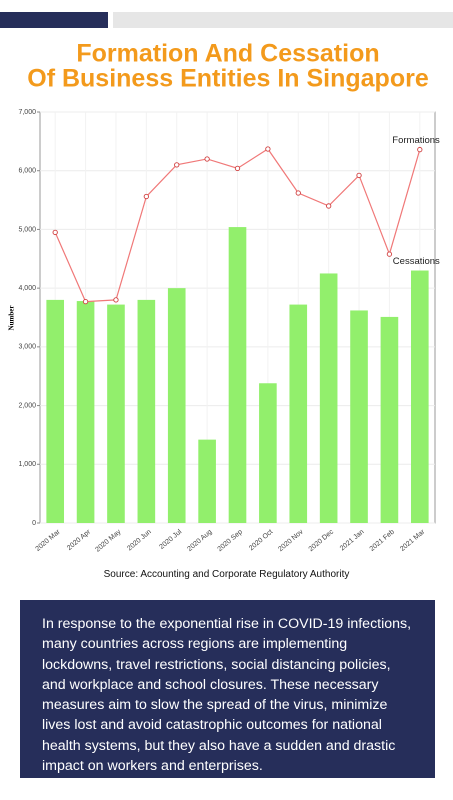  Describe the element at coordinates (382, 541) in the screenshot. I see `x-tick-label: 2021 Feb` at that location.